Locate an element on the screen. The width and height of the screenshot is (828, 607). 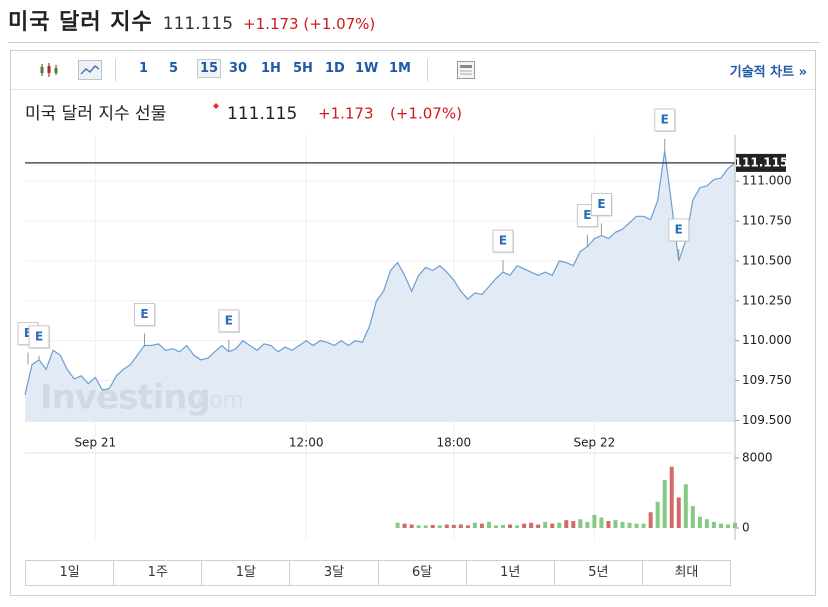
last-price-tag is located at coordinates (761, 162).